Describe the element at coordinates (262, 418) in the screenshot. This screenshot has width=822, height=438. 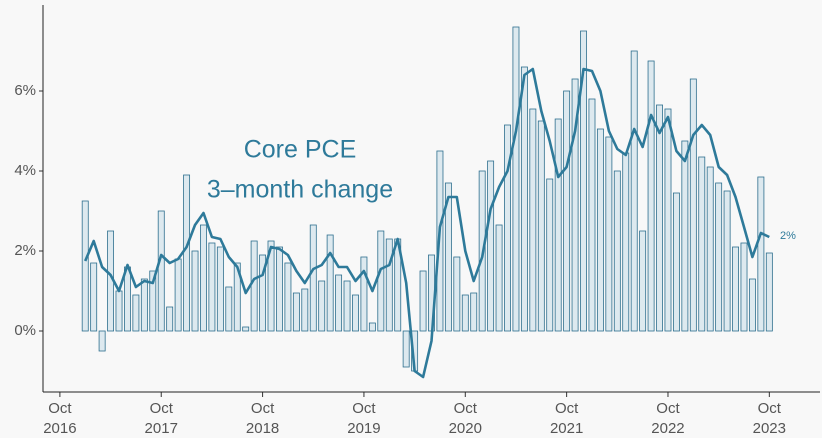
I see `x-tick-label: Oct 2018` at that location.